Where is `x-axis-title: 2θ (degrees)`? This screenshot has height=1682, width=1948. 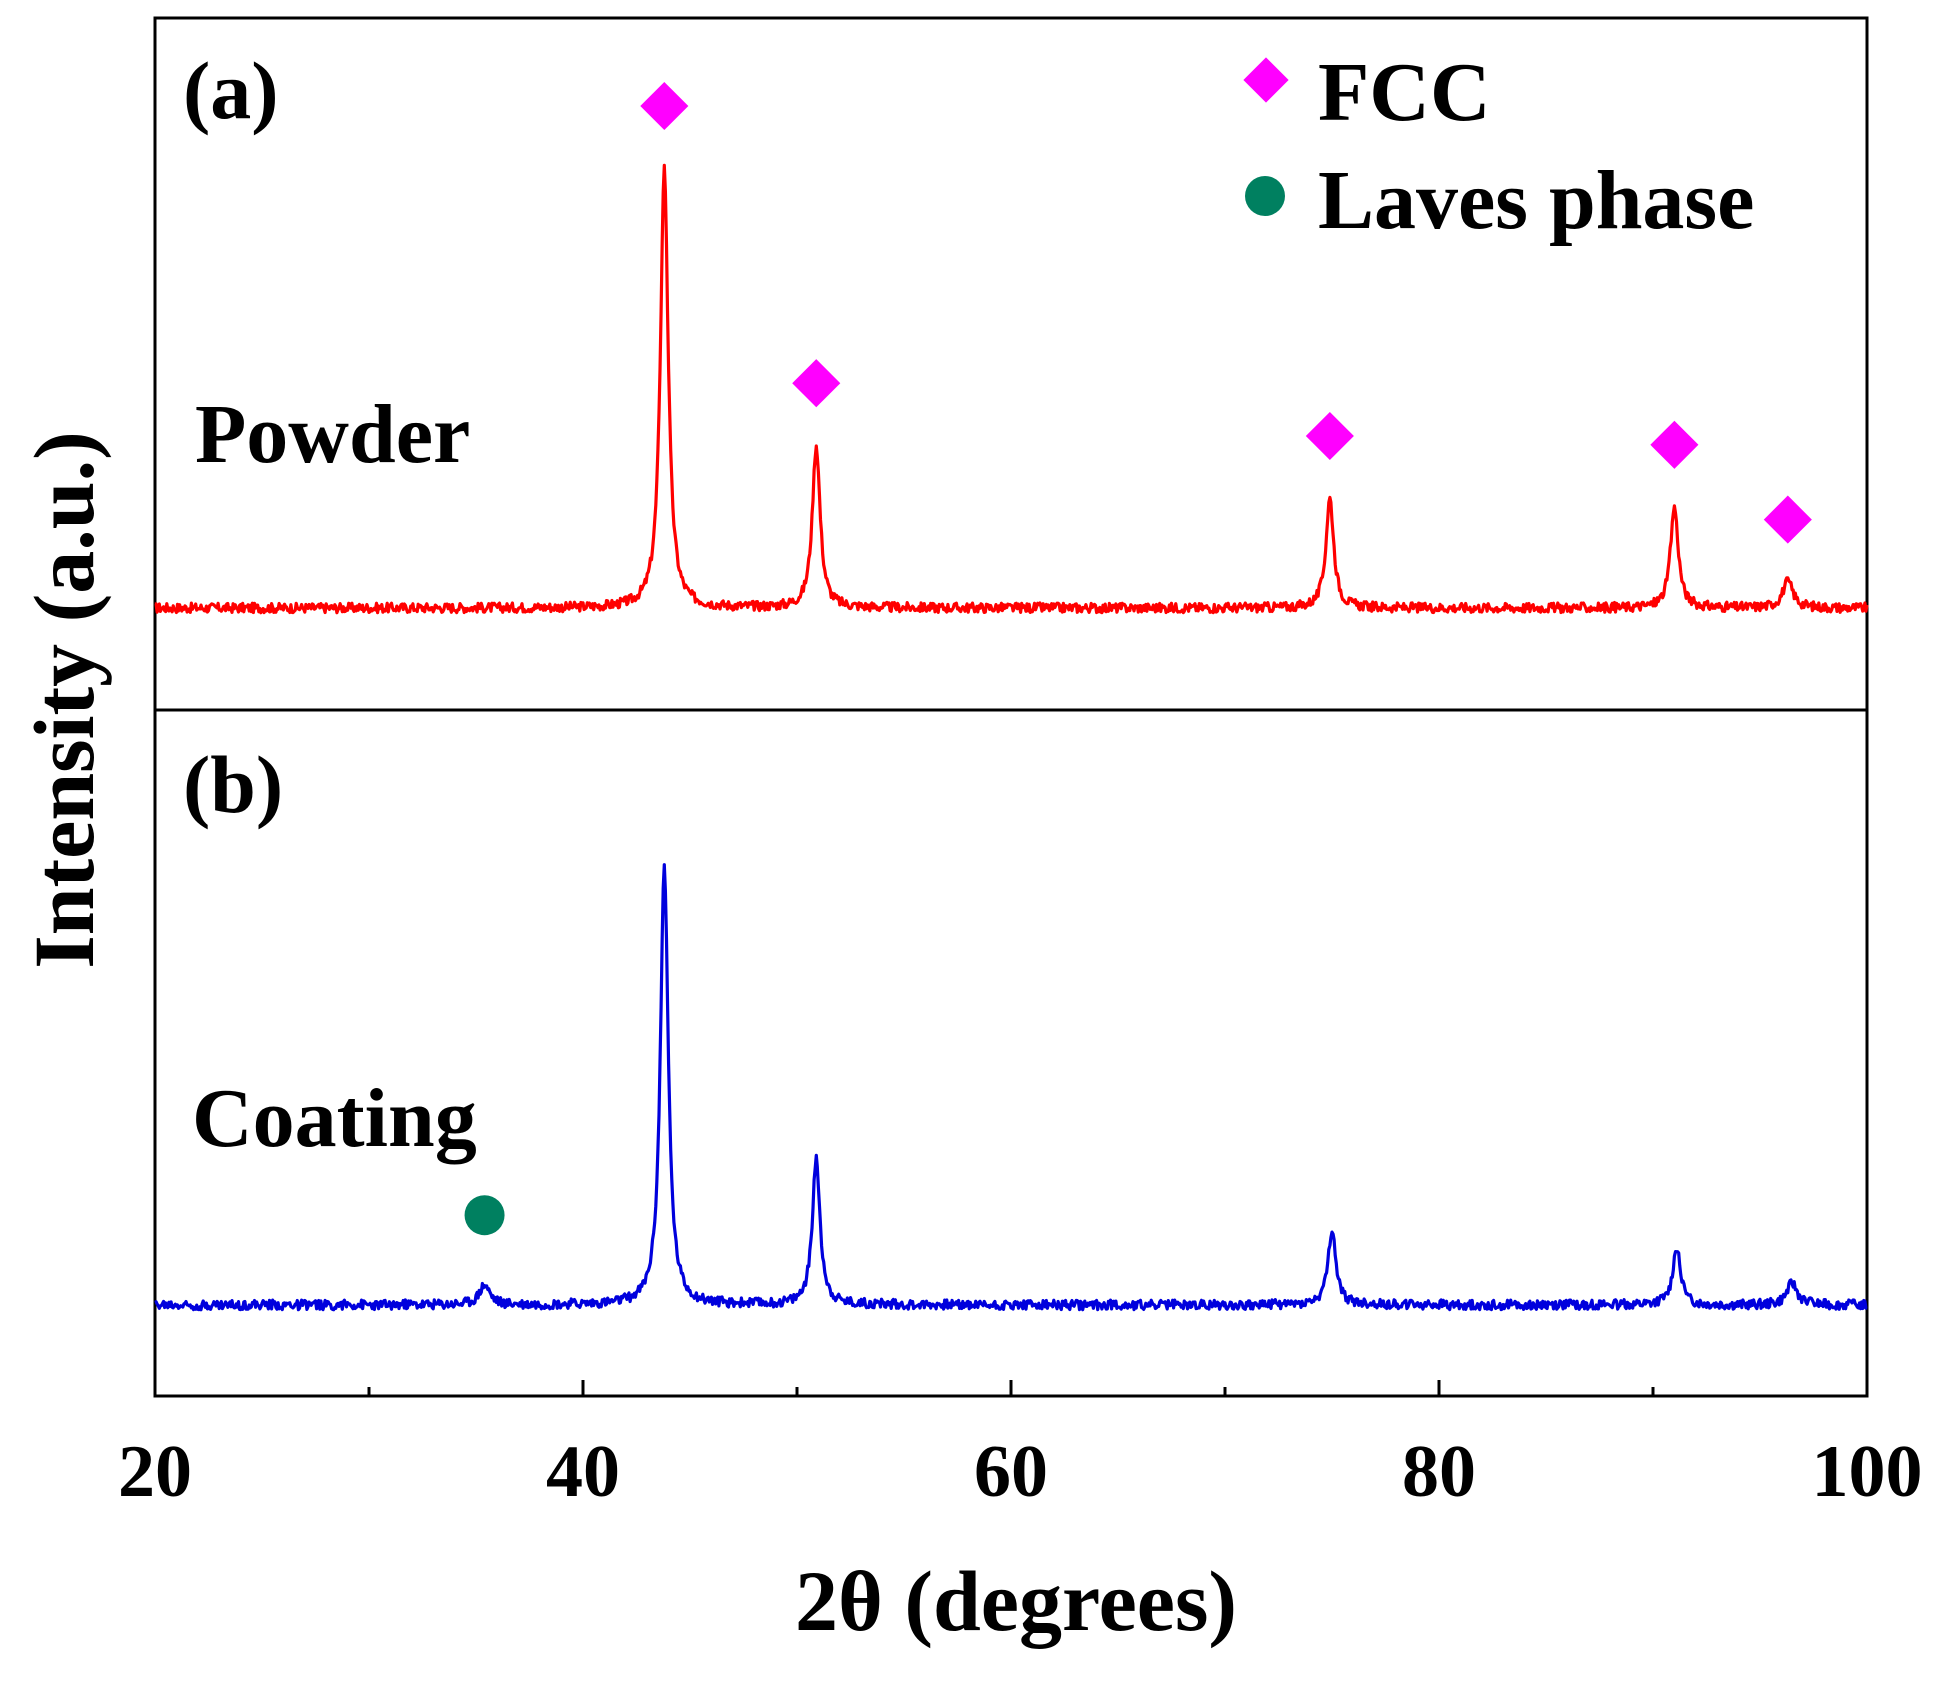
x-axis-title: 2θ (degrees) is located at coordinates (1016, 1601).